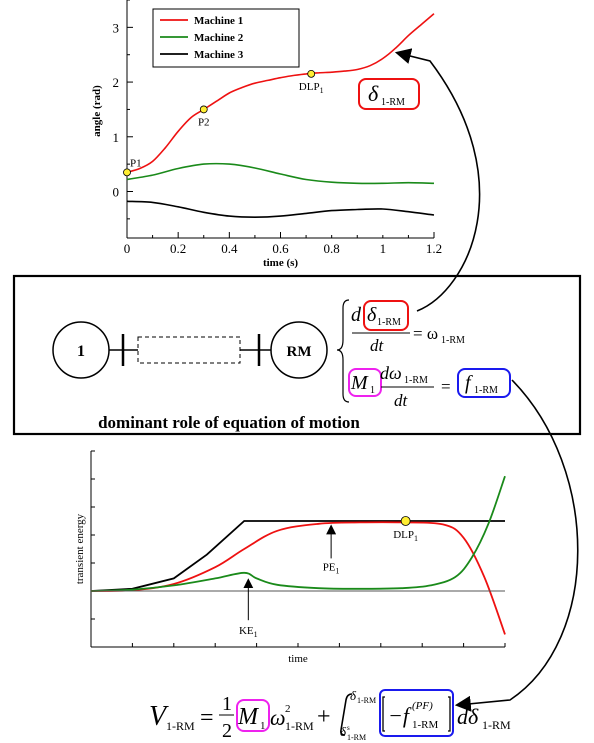 This screenshot has height=743, width=594. I want to click on bottom-series-total-energy, so click(297, 556).